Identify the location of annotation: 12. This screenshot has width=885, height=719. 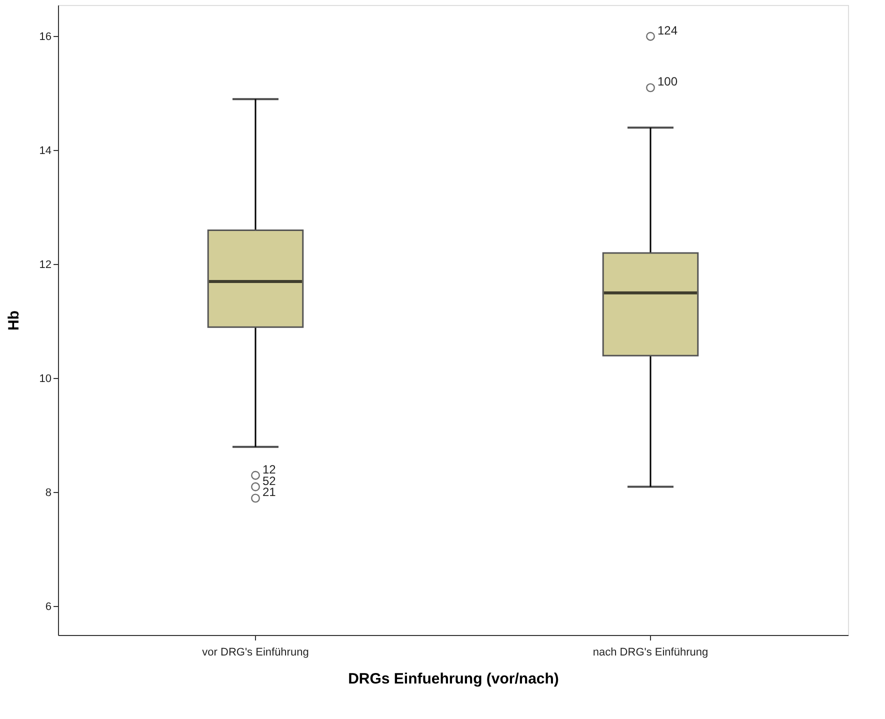
(269, 469).